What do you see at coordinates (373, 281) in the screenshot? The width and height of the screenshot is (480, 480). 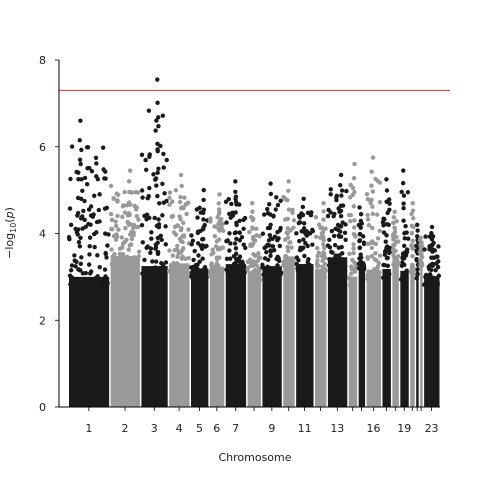 I see `chromosome-16-points` at bounding box center [373, 281].